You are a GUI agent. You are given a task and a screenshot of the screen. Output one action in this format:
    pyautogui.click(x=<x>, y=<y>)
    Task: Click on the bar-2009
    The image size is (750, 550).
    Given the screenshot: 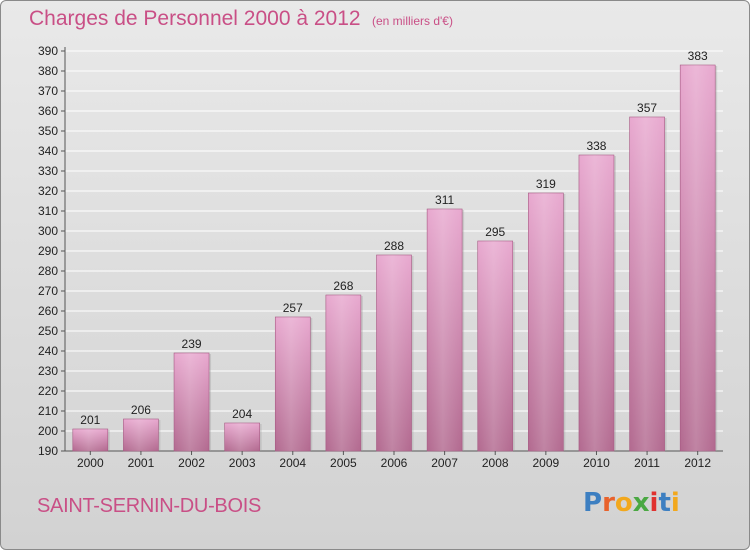 What is the action you would take?
    pyautogui.click(x=547, y=322)
    